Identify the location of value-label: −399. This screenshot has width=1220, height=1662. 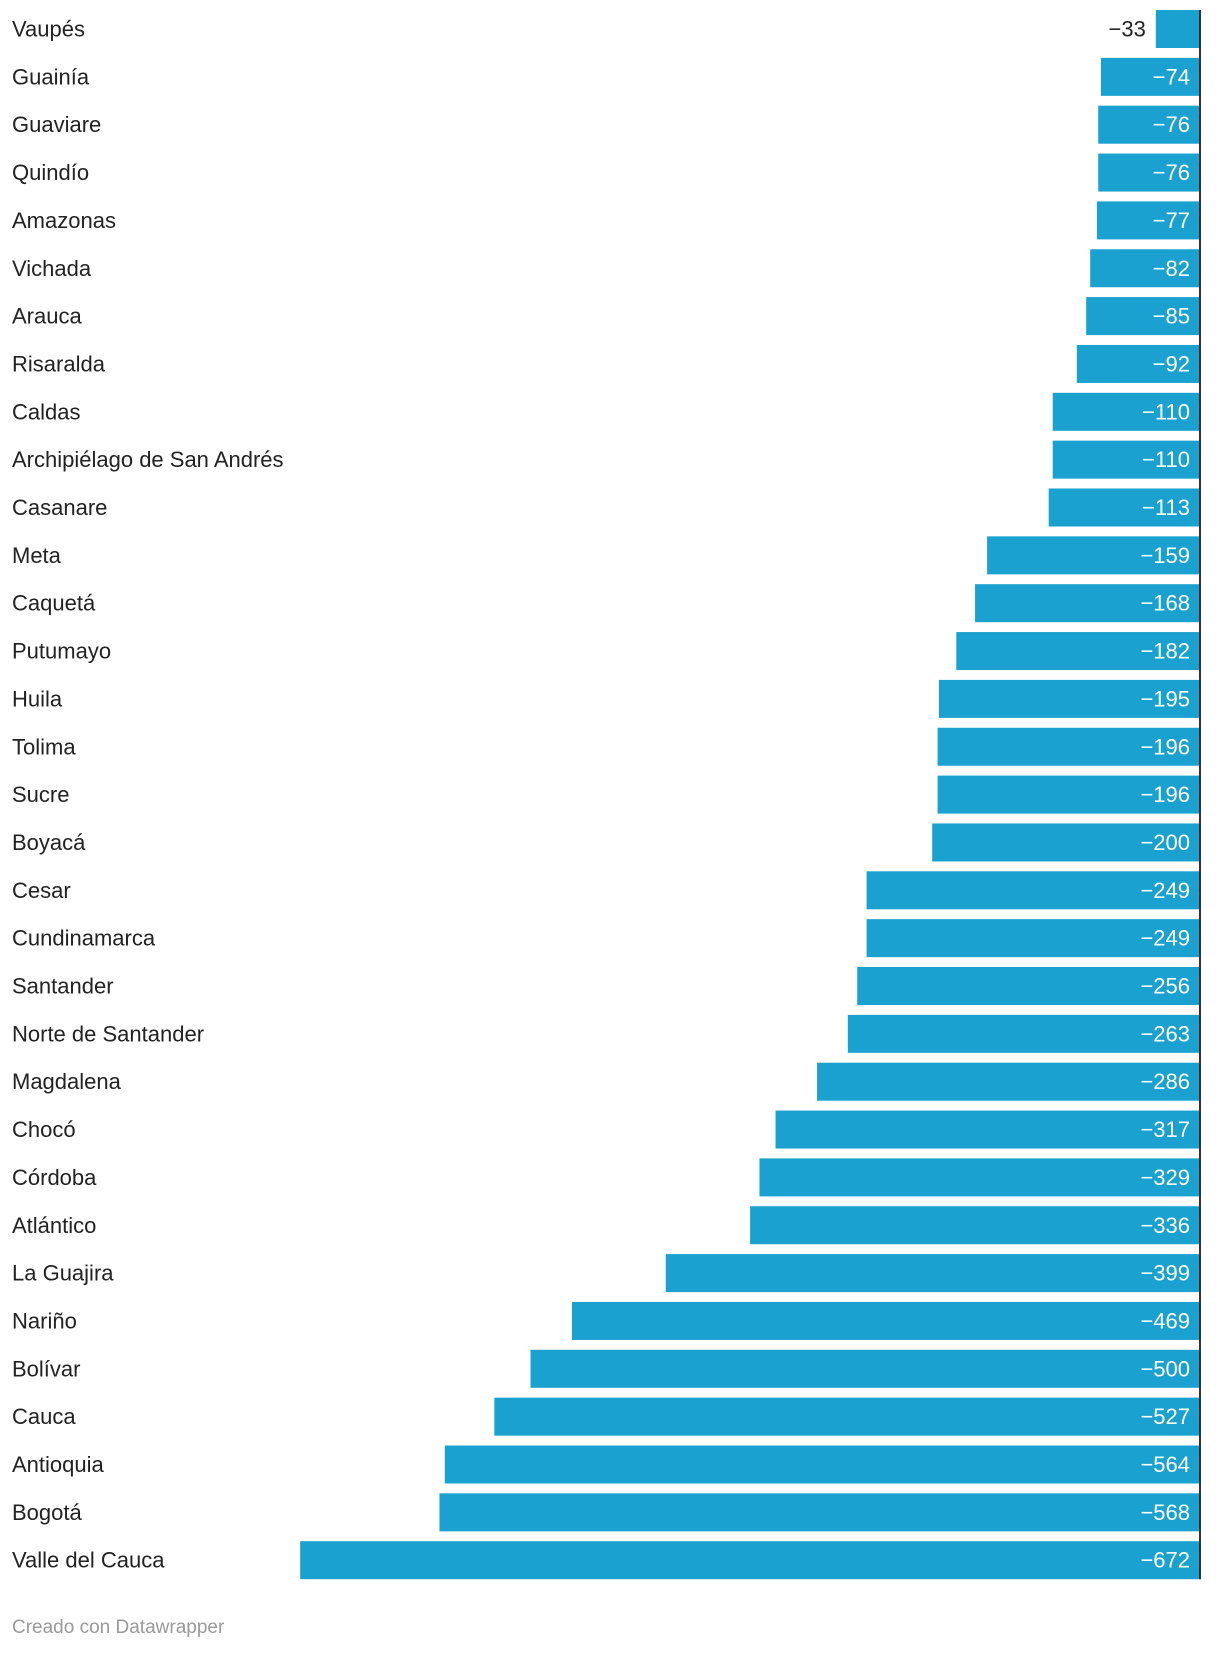
(1165, 1273).